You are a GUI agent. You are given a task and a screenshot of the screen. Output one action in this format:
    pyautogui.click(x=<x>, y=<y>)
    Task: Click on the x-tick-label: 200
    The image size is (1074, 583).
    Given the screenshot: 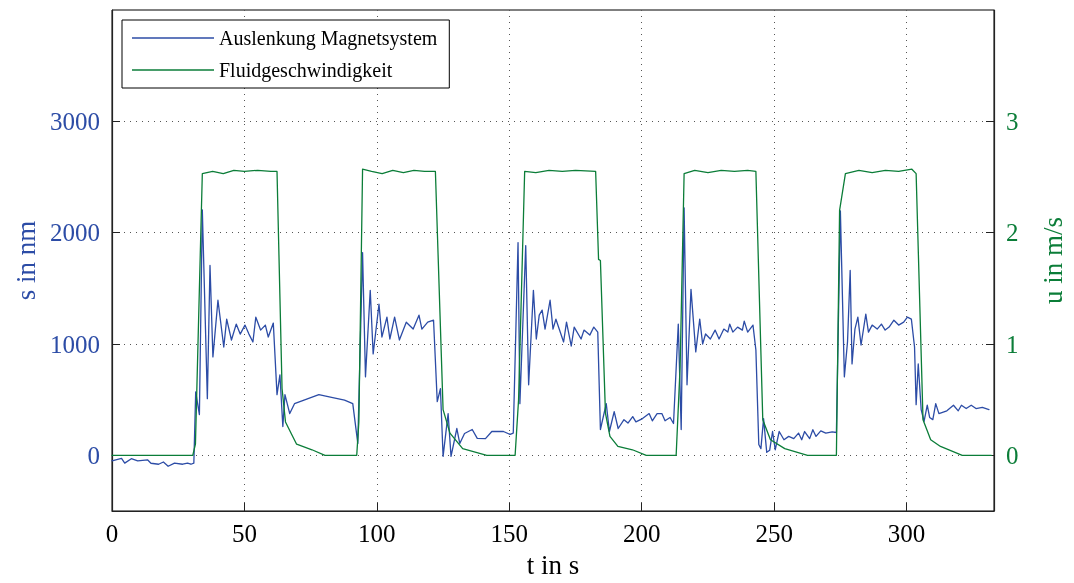 What is the action you would take?
    pyautogui.click(x=641, y=533)
    